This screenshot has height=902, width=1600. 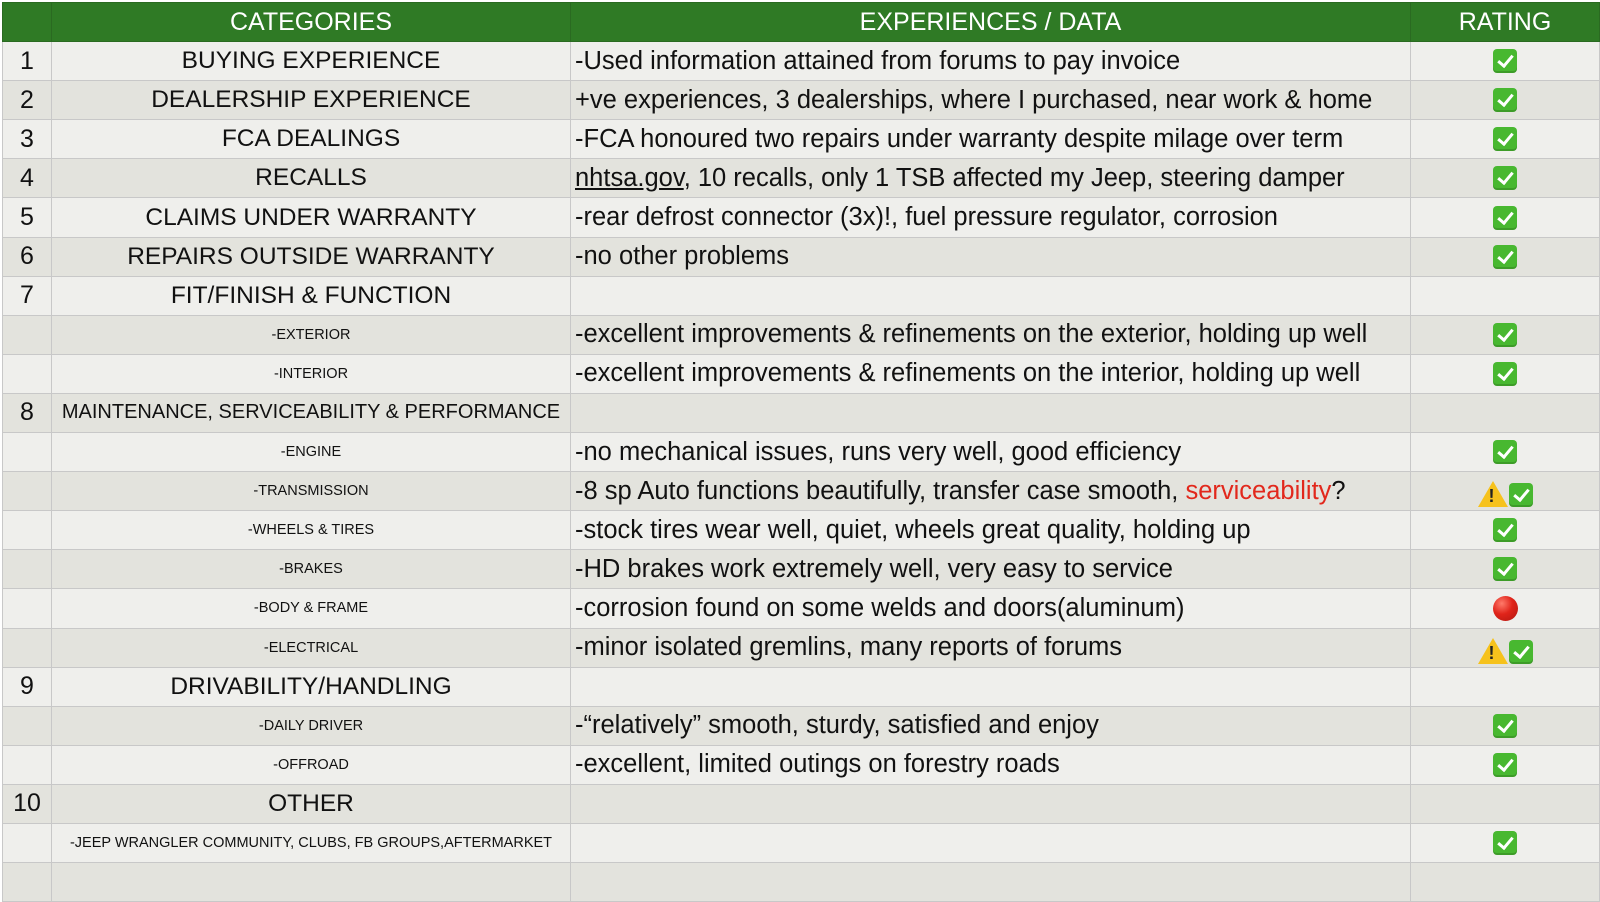 What do you see at coordinates (311, 373) in the screenshot?
I see `row-category: -INTERIOR` at bounding box center [311, 373].